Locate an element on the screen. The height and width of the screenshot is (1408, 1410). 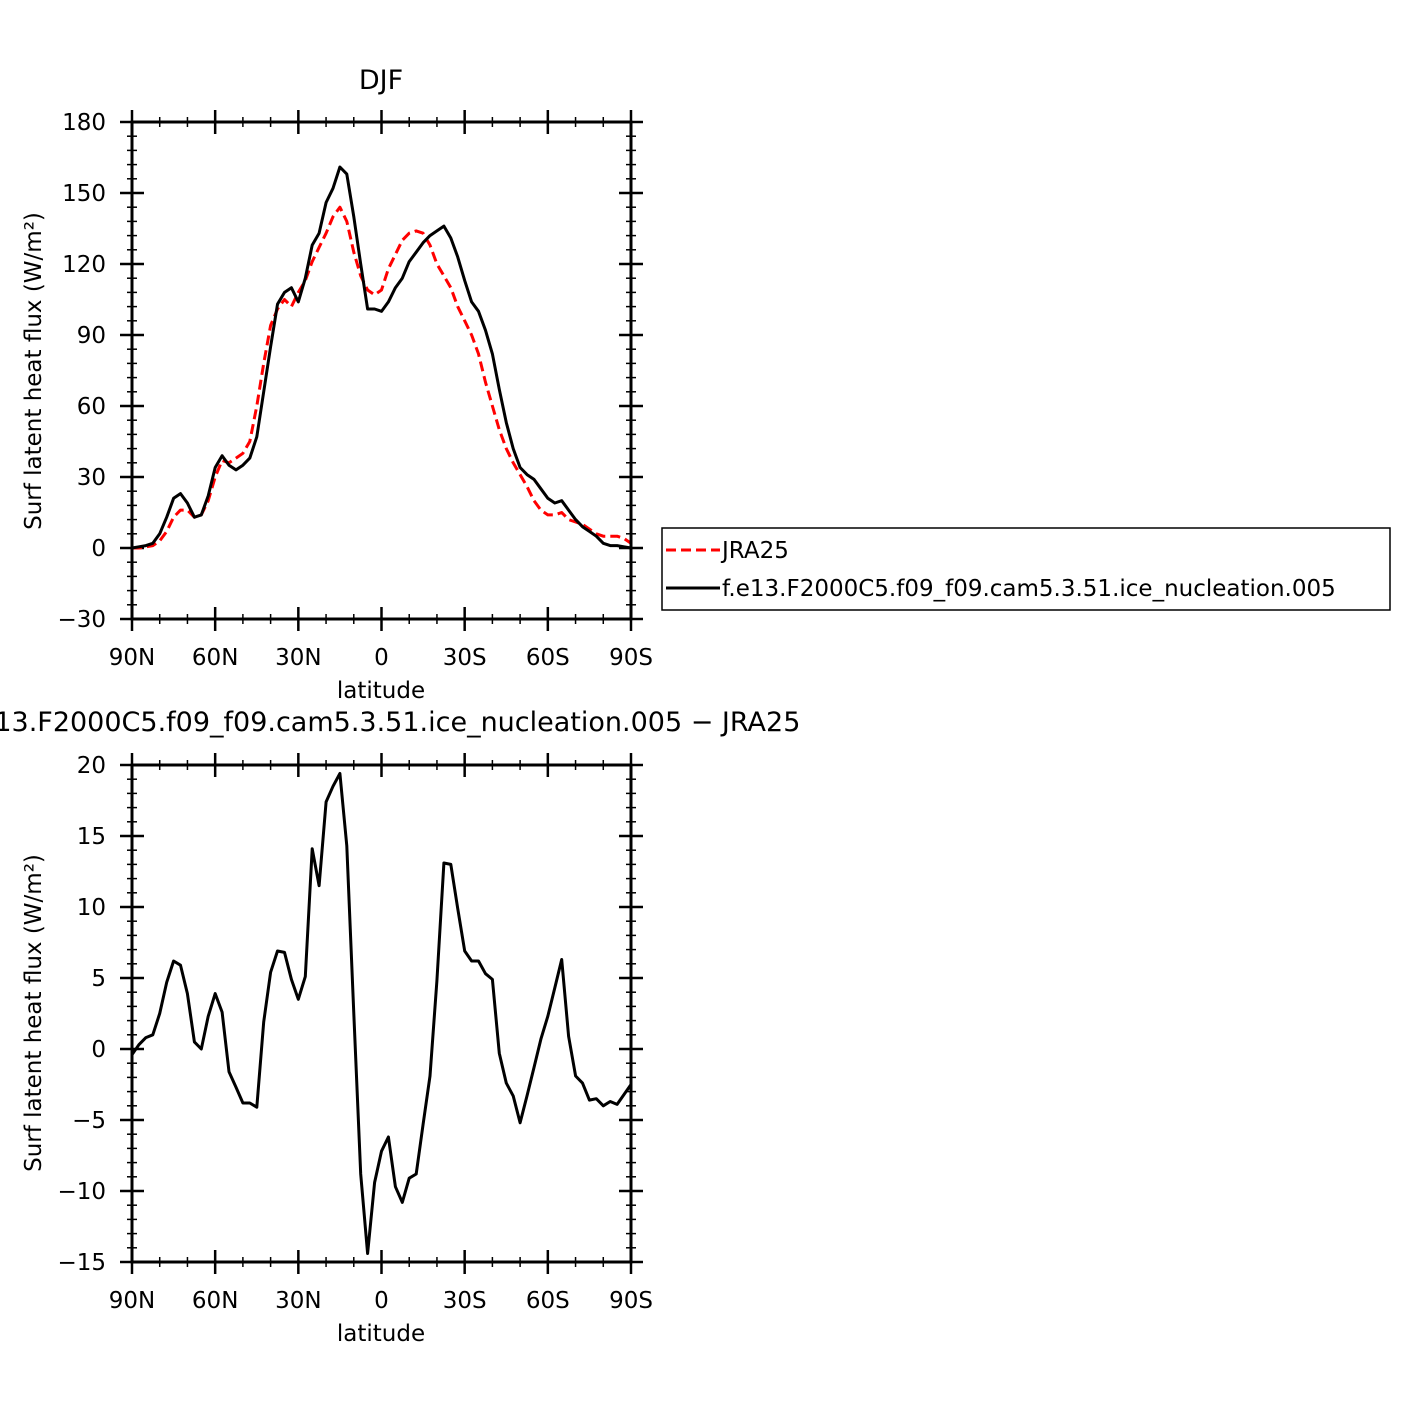
y-tick-label: 120 is located at coordinates (84, 265).